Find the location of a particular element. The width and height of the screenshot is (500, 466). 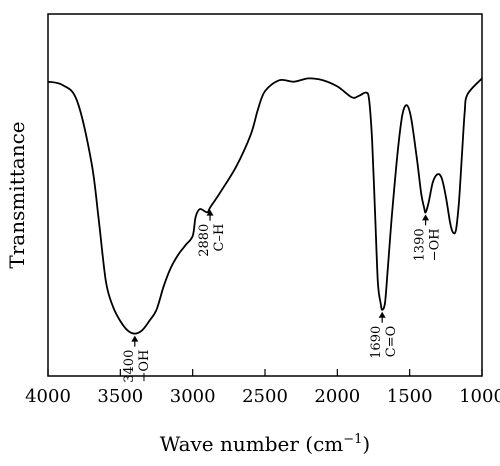

annotation-wavenumber: 2880 is located at coordinates (204, 240).